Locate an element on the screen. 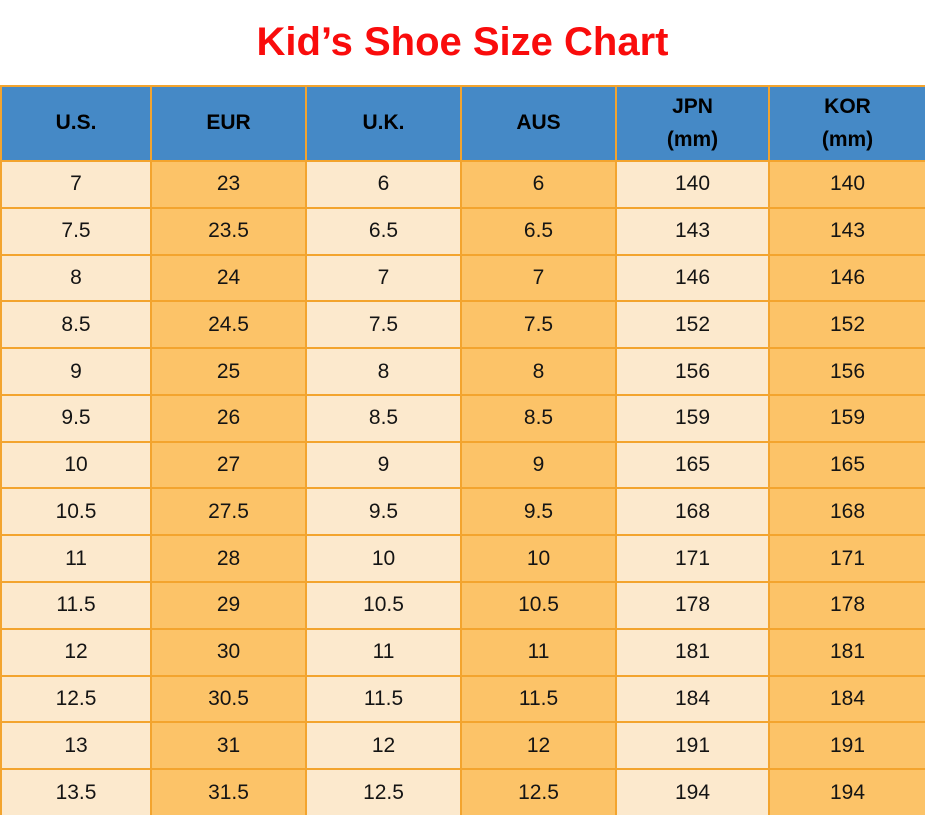  column-header-uk: U.K. is located at coordinates (383, 123).